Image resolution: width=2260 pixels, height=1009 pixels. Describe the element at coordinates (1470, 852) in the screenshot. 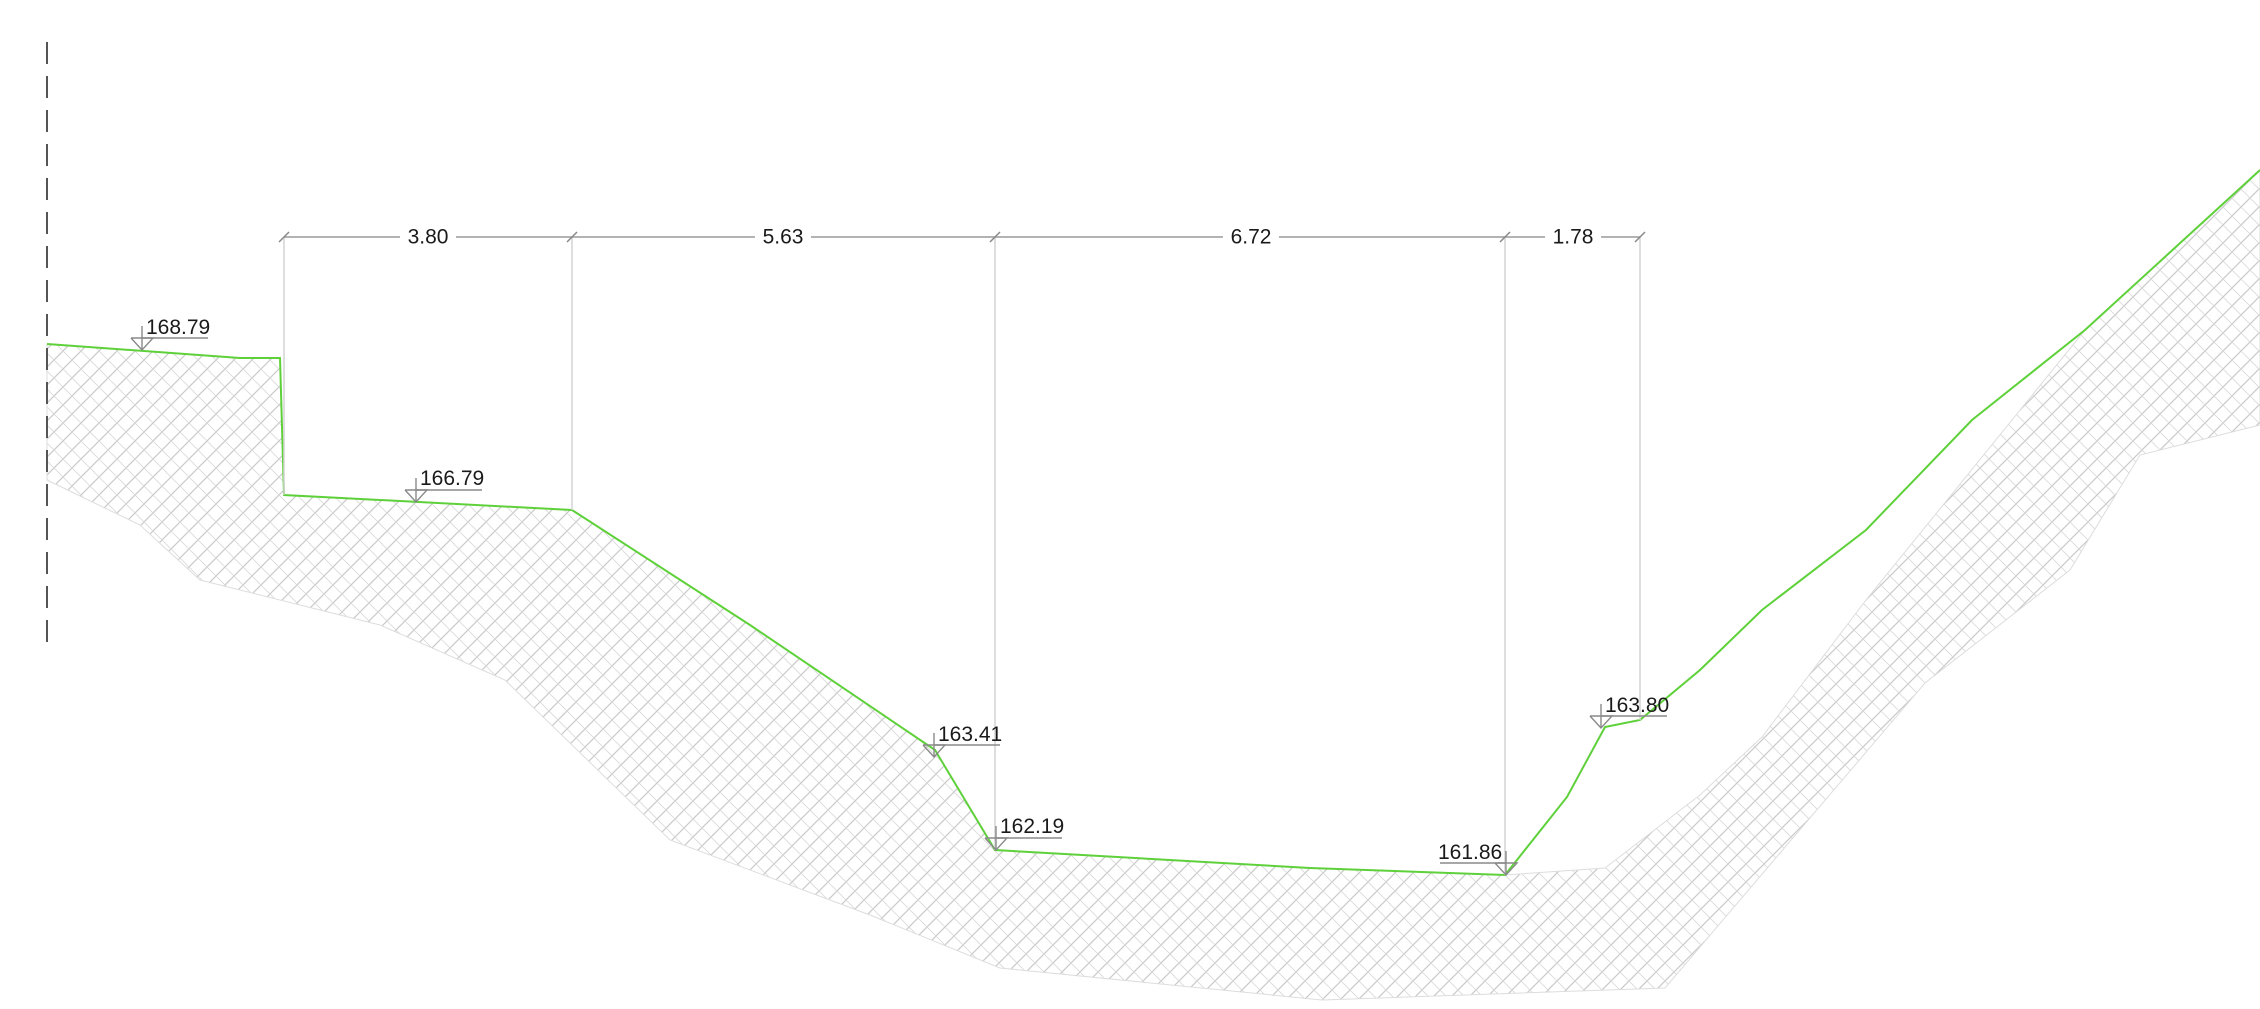

I see `elevation-label: 161.86` at that location.